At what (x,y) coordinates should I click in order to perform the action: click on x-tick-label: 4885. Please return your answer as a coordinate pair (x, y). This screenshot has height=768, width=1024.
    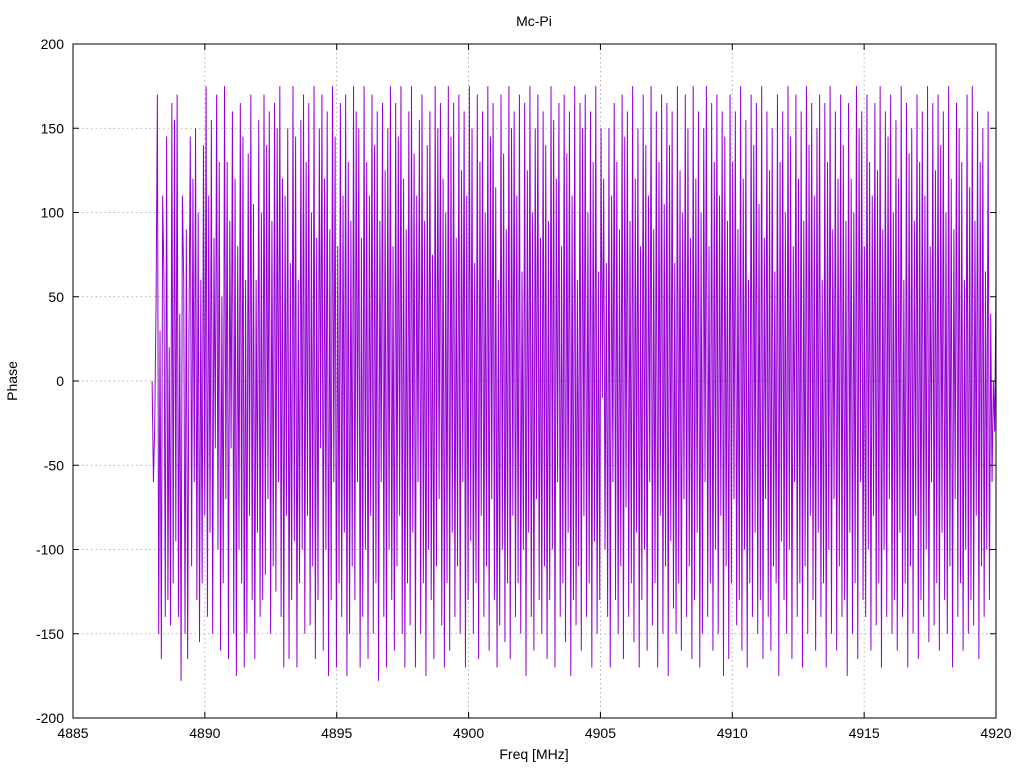
    Looking at the image, I should click on (72, 733).